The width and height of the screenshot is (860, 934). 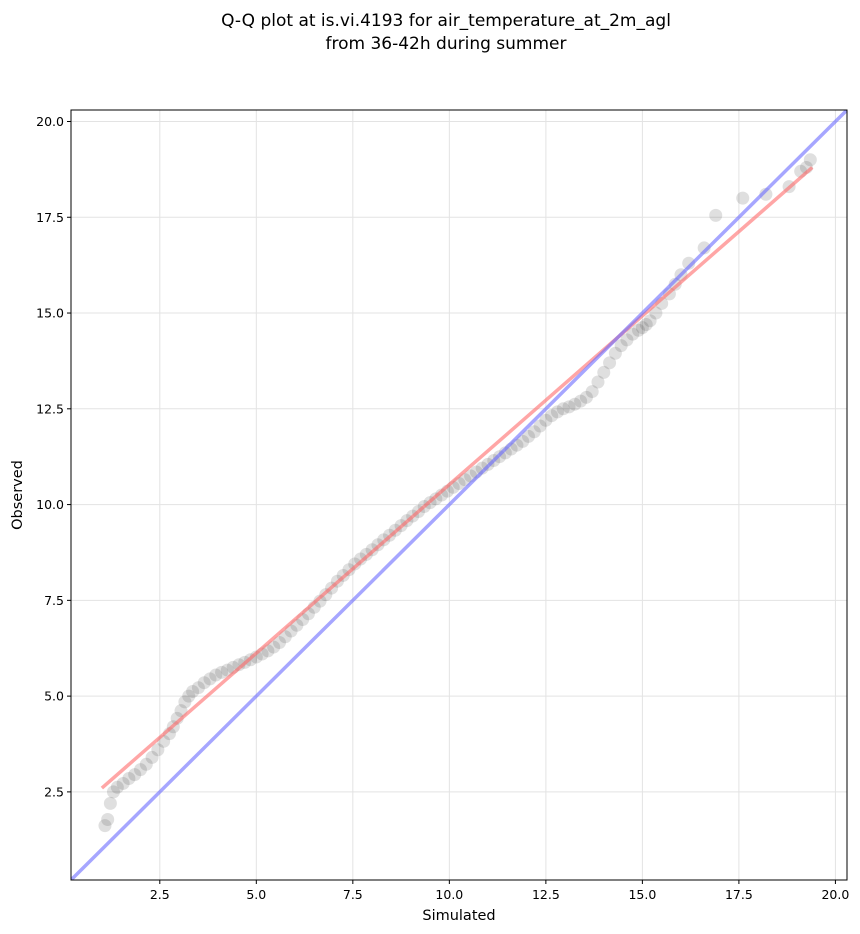 I want to click on x-tick-label: 2.5, so click(x=160, y=894).